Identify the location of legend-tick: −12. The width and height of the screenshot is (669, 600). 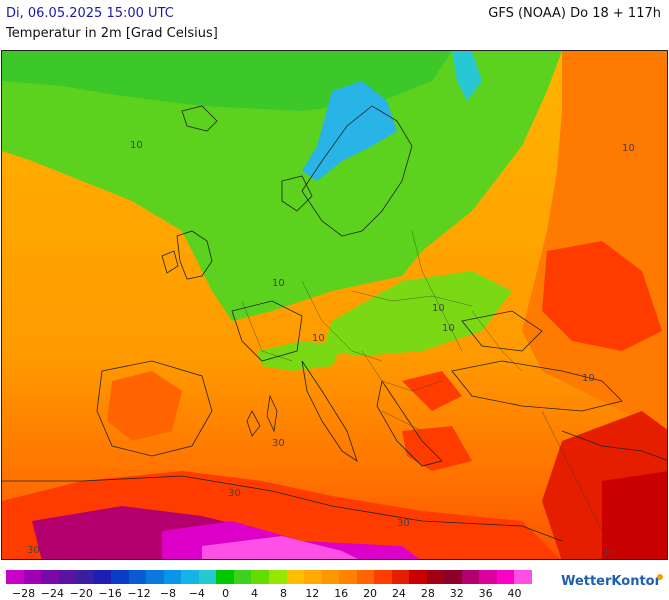
(139, 593).